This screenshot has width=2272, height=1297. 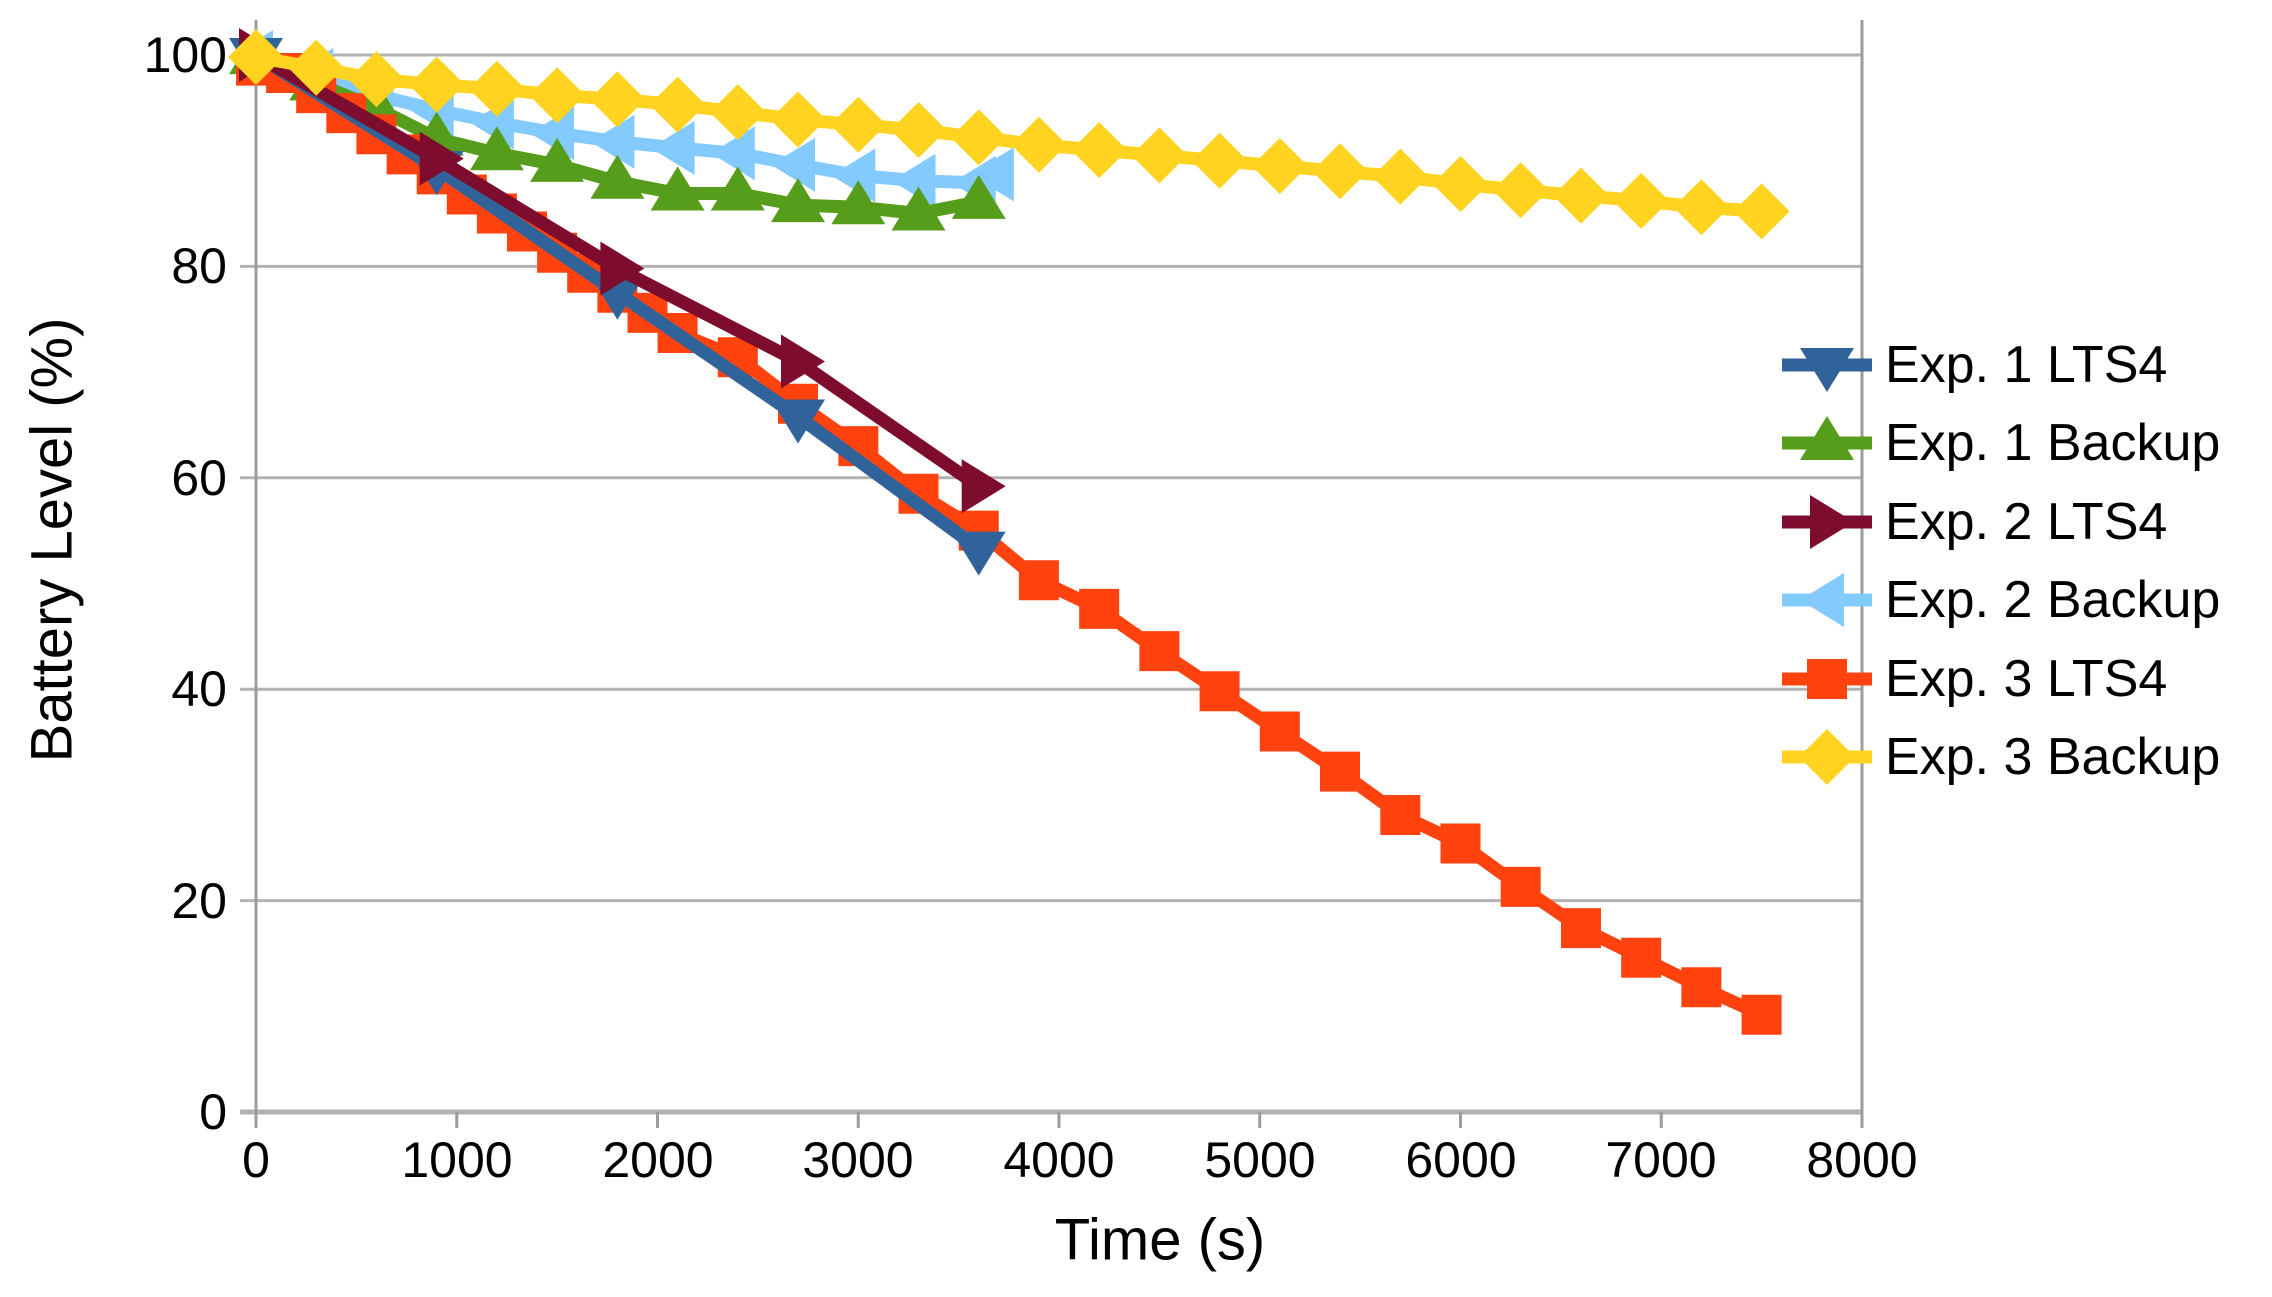 I want to click on legend-item-exp-3-backup: Exp. 3 Backup, so click(x=2012, y=757).